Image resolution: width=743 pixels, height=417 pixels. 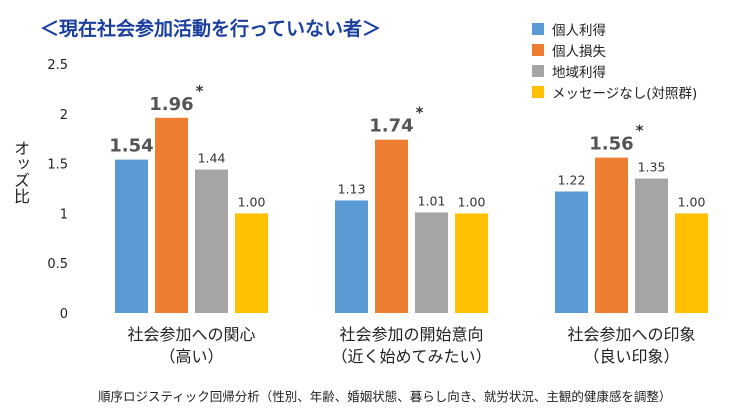 I want to click on legend-label: 地域利得, so click(x=579, y=72).